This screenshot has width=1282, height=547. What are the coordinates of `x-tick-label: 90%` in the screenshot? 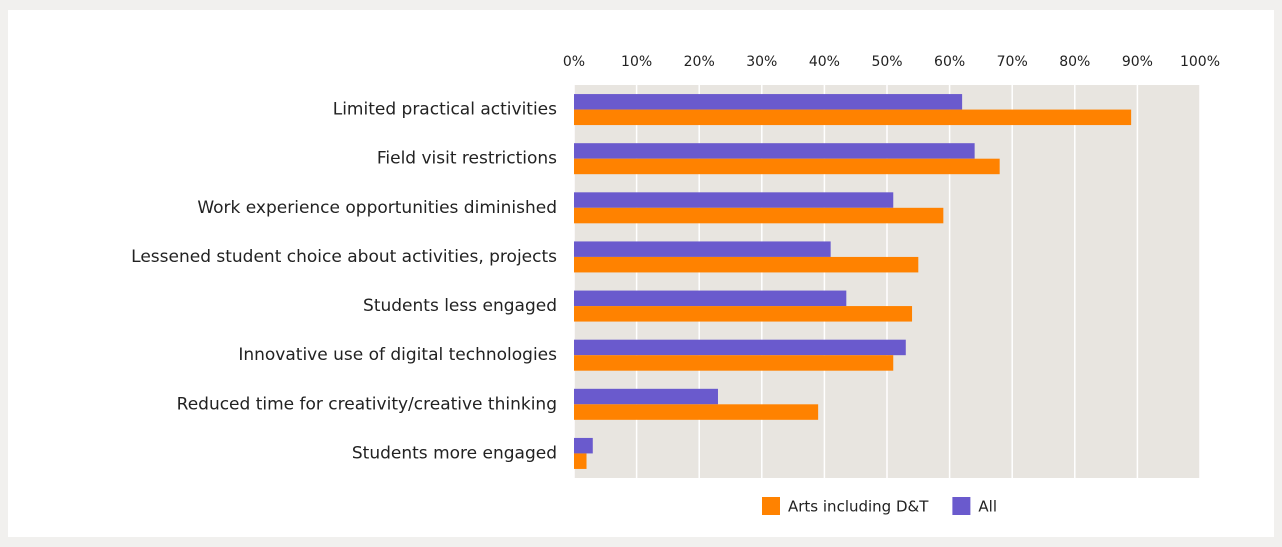 It's located at (1137, 62).